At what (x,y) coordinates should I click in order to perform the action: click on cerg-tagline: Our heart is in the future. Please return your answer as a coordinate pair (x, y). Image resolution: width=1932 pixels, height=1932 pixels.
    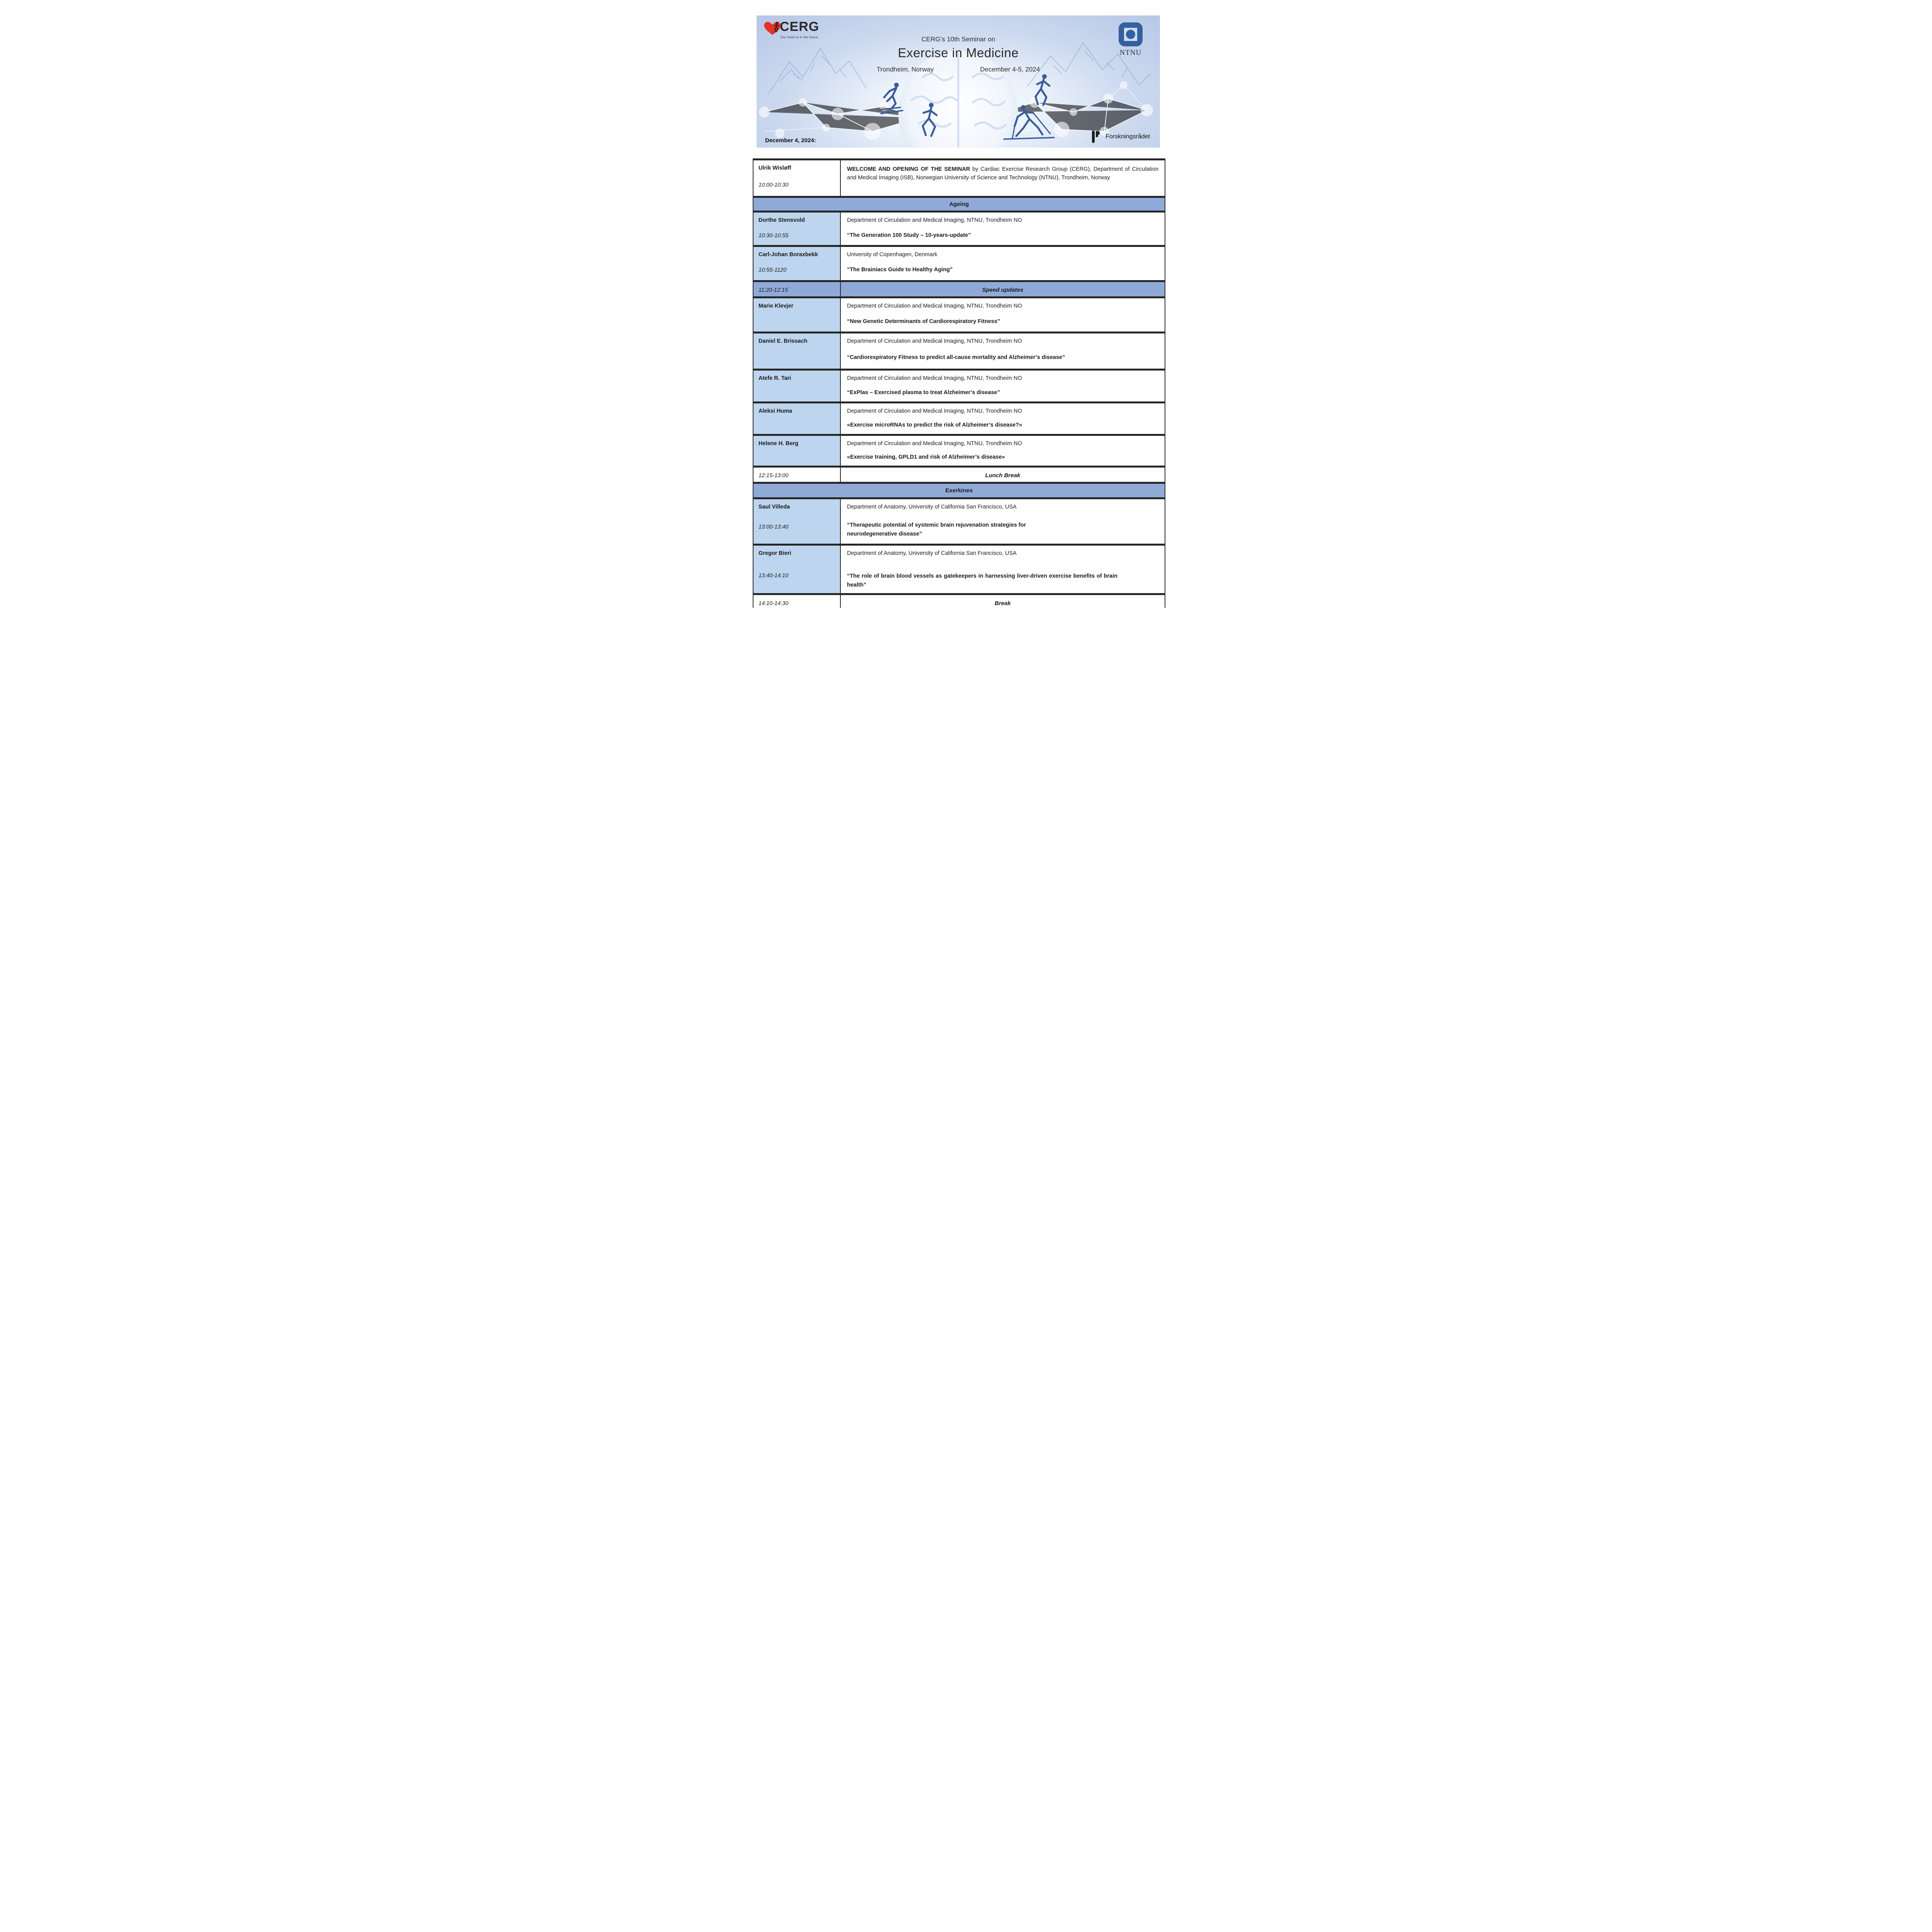
    Looking at the image, I should click on (800, 37).